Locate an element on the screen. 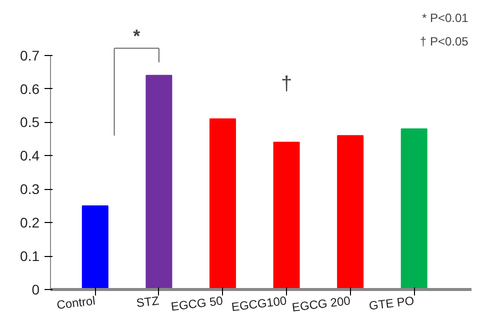 This screenshot has height=324, width=477. y-tick-label: 0 is located at coordinates (36, 290).